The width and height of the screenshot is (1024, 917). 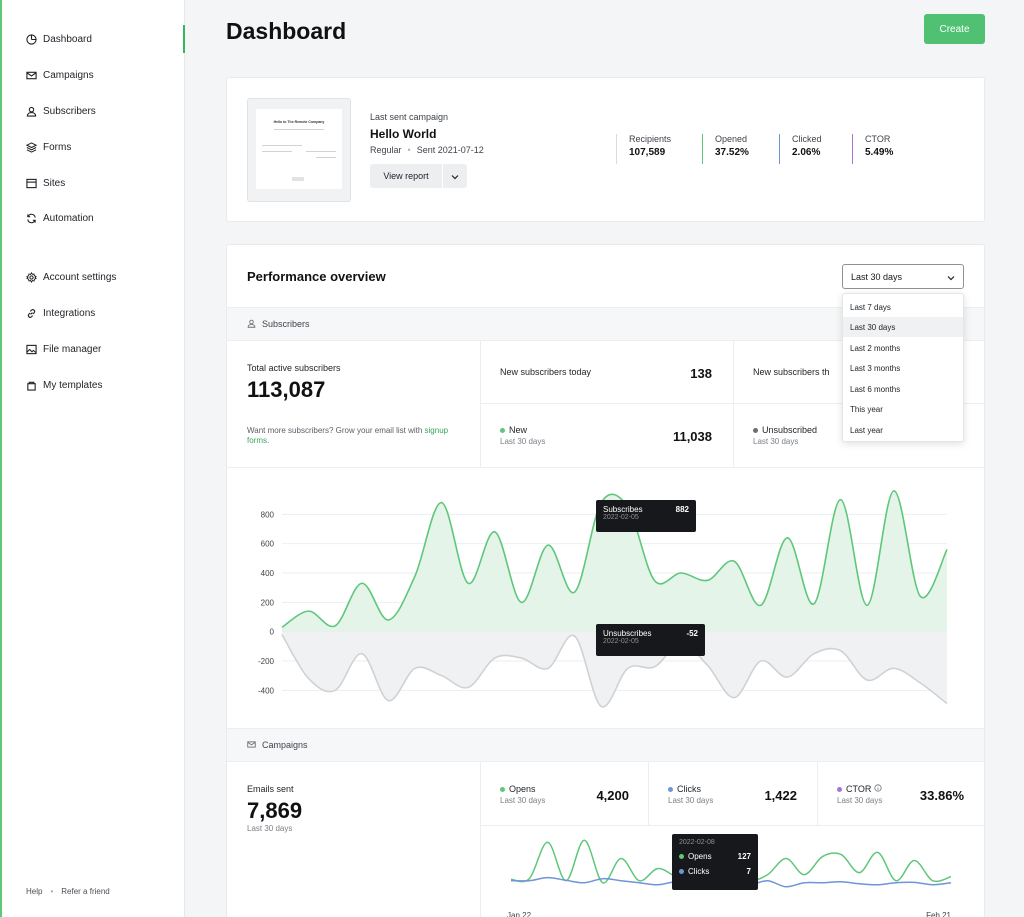 What do you see at coordinates (69, 111) in the screenshot?
I see `sidebar-item-label: Subscribers` at bounding box center [69, 111].